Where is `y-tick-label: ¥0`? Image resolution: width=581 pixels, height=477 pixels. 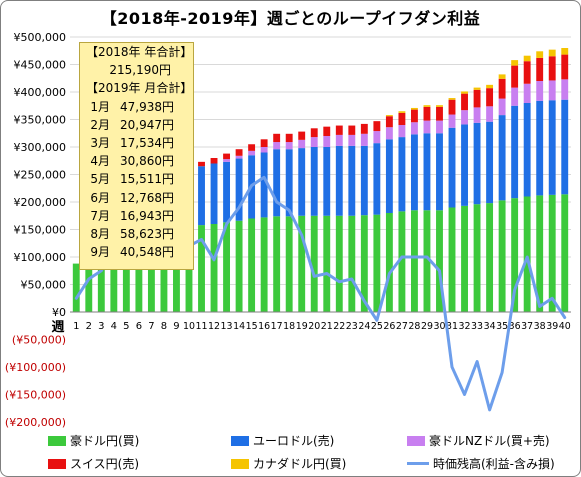
y-tick-label: ¥0 is located at coordinates (59, 312).